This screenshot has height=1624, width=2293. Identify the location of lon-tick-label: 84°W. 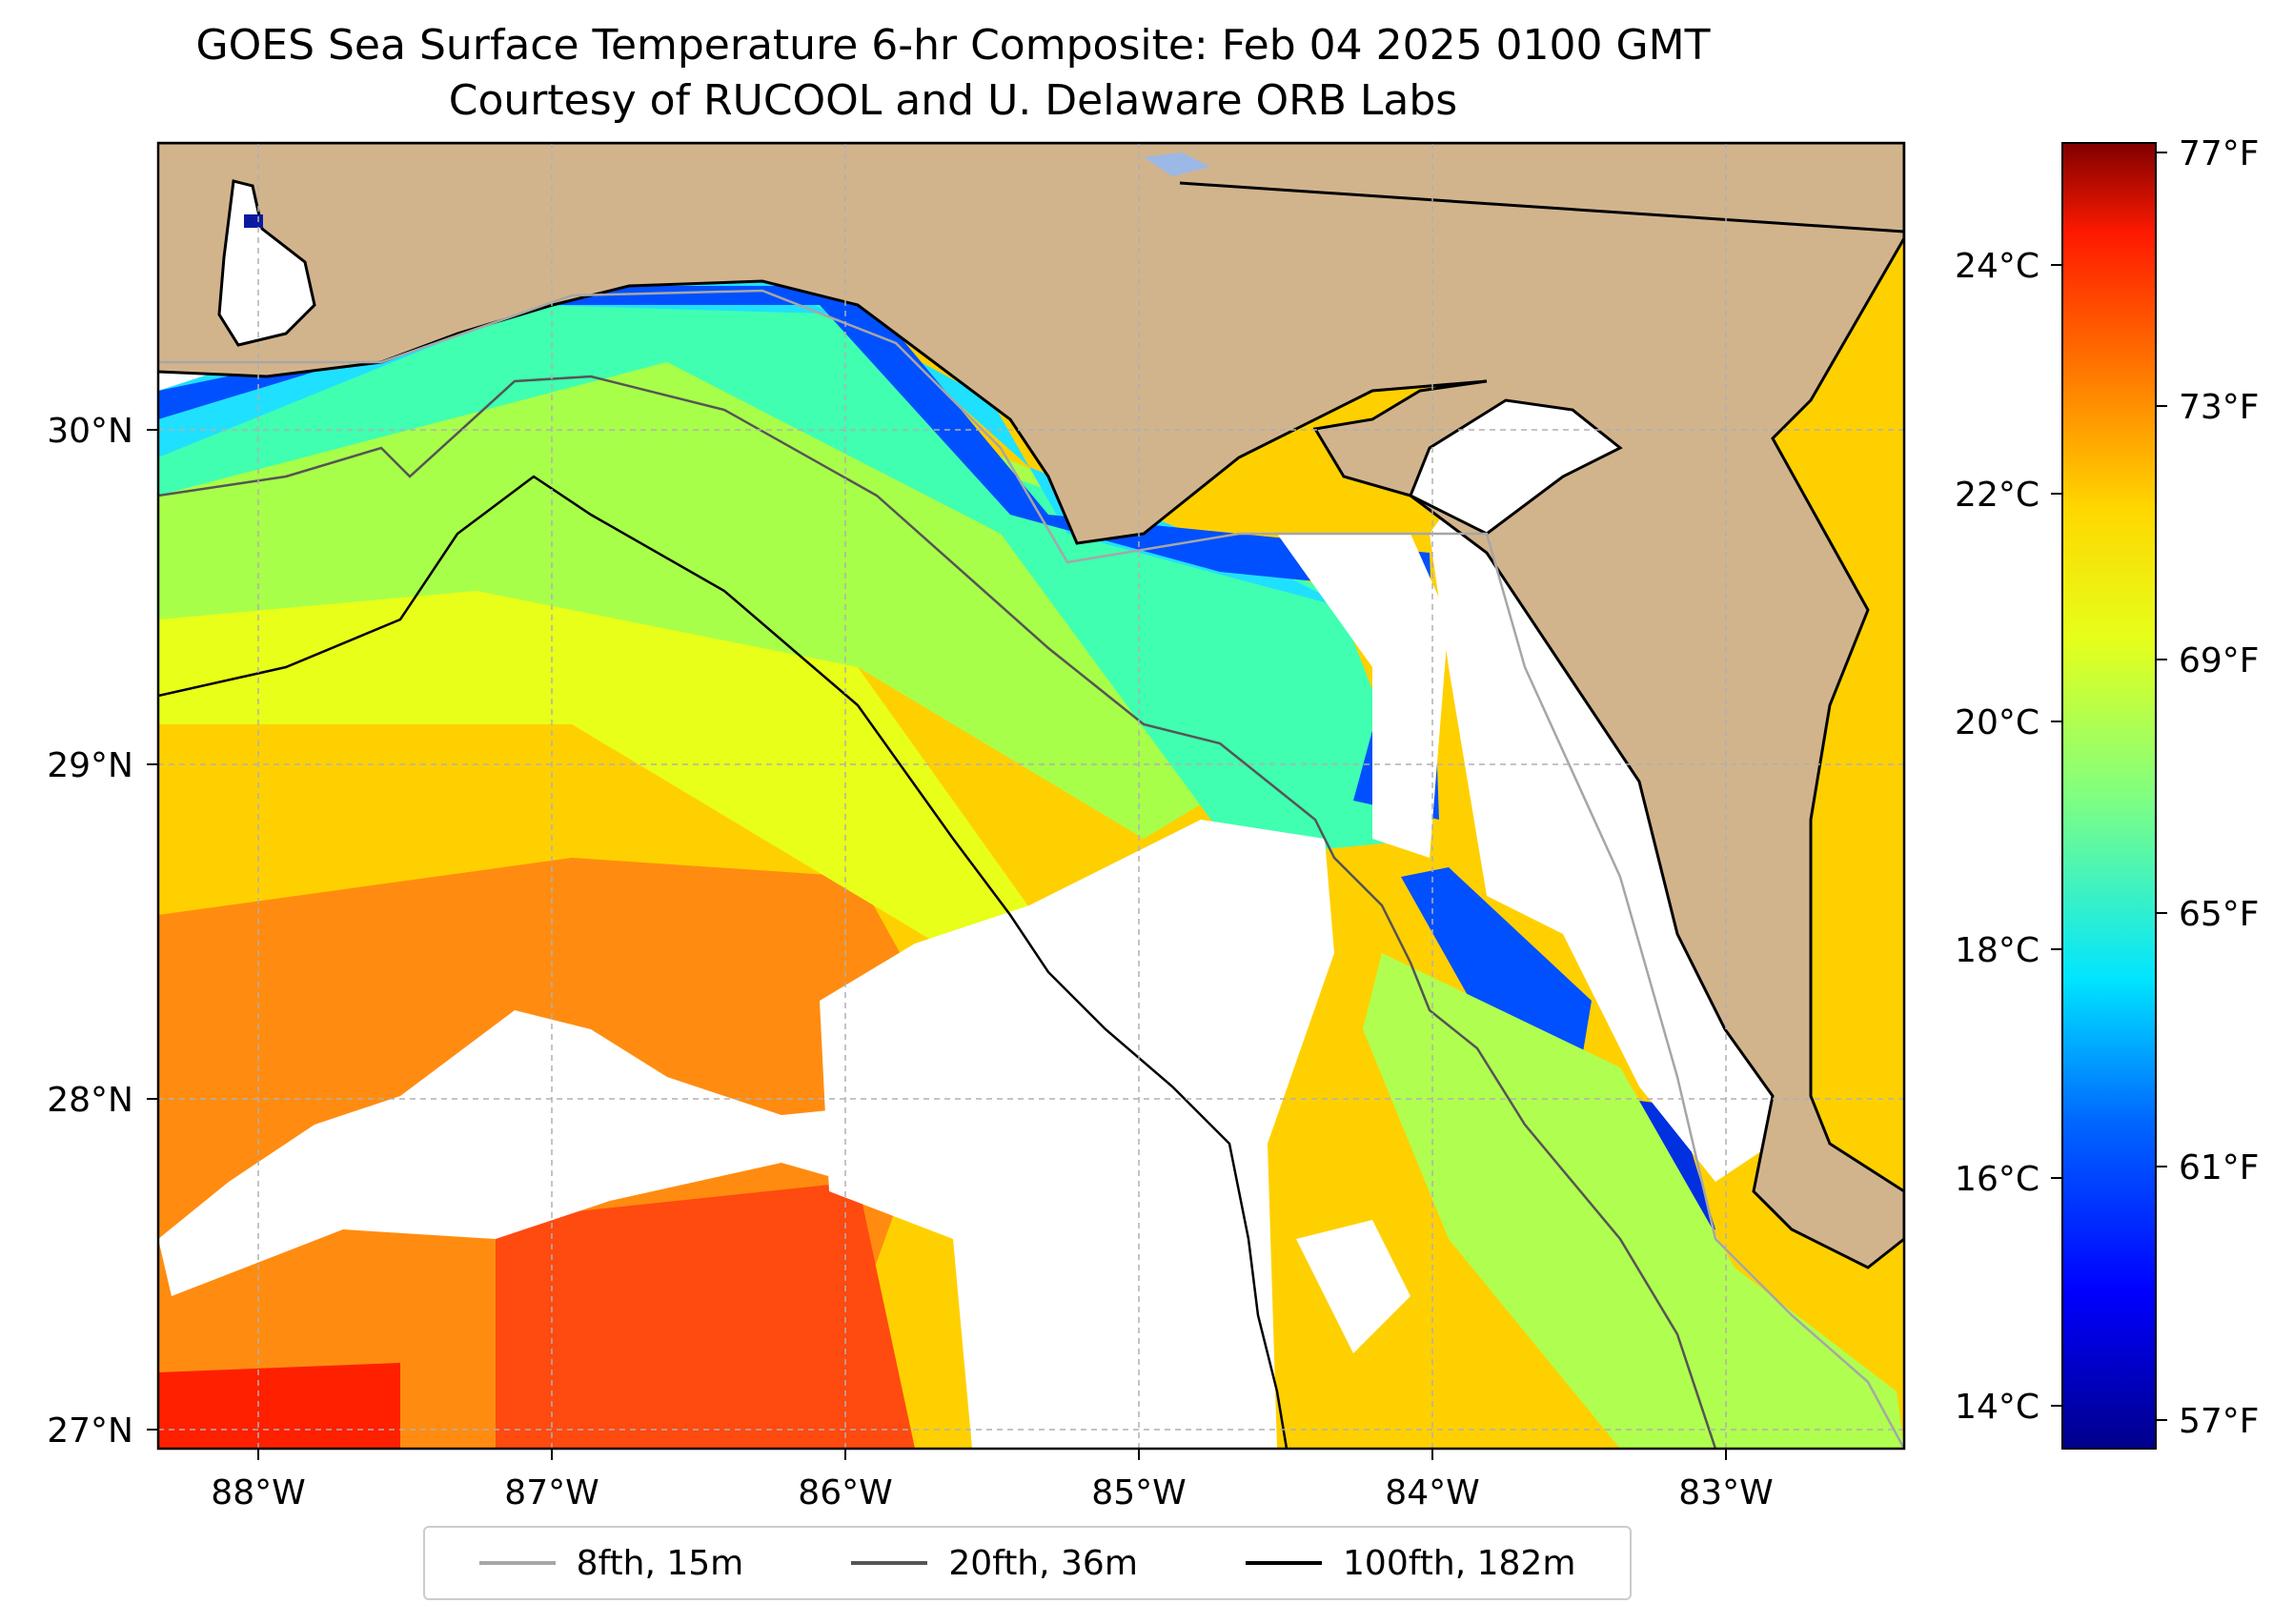
(1432, 1492).